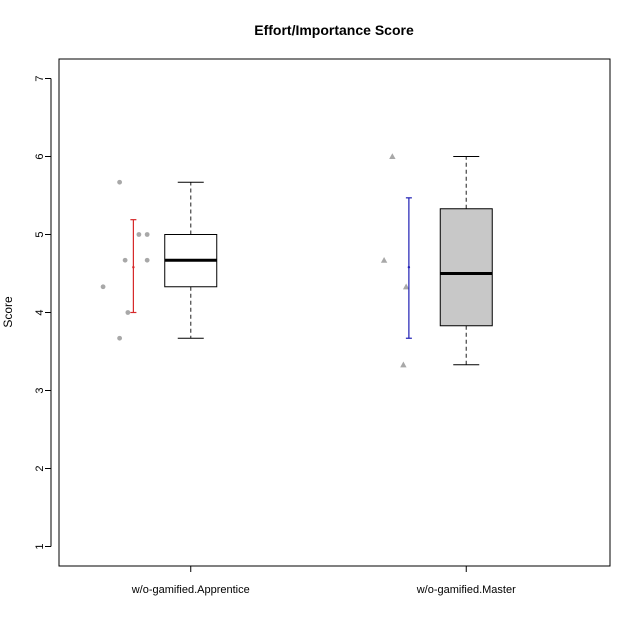 The height and width of the screenshot is (640, 640). I want to click on y-tick-label: 7, so click(40, 78).